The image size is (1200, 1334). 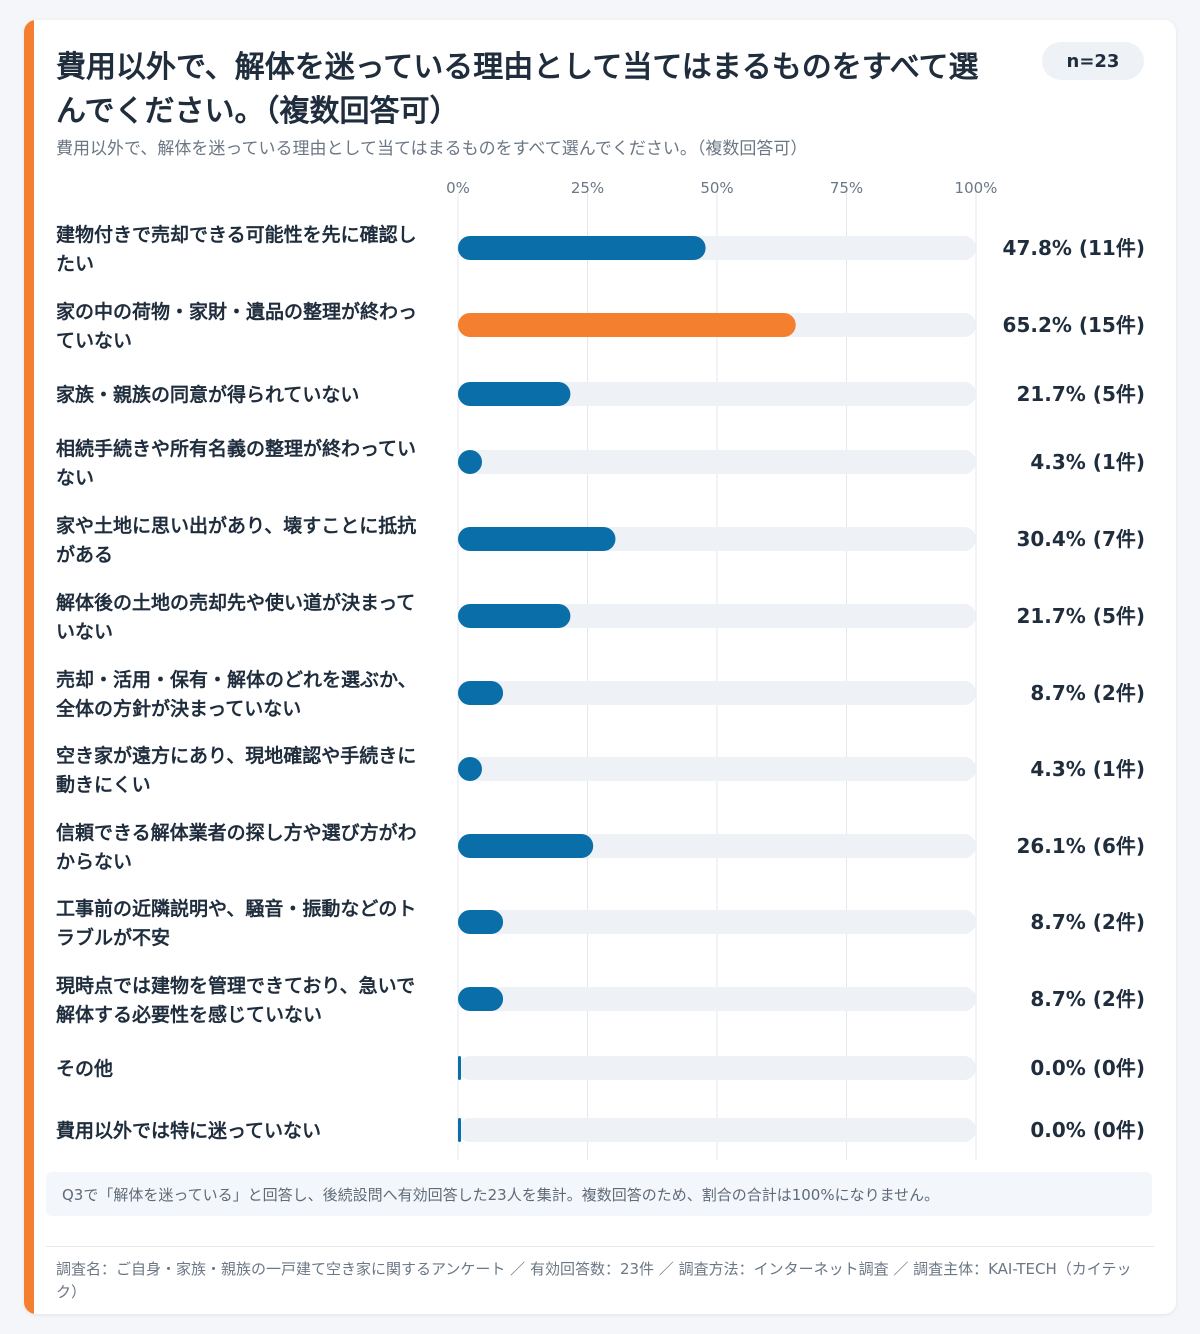 What do you see at coordinates (29, 667) in the screenshot?
I see `accent-bar` at bounding box center [29, 667].